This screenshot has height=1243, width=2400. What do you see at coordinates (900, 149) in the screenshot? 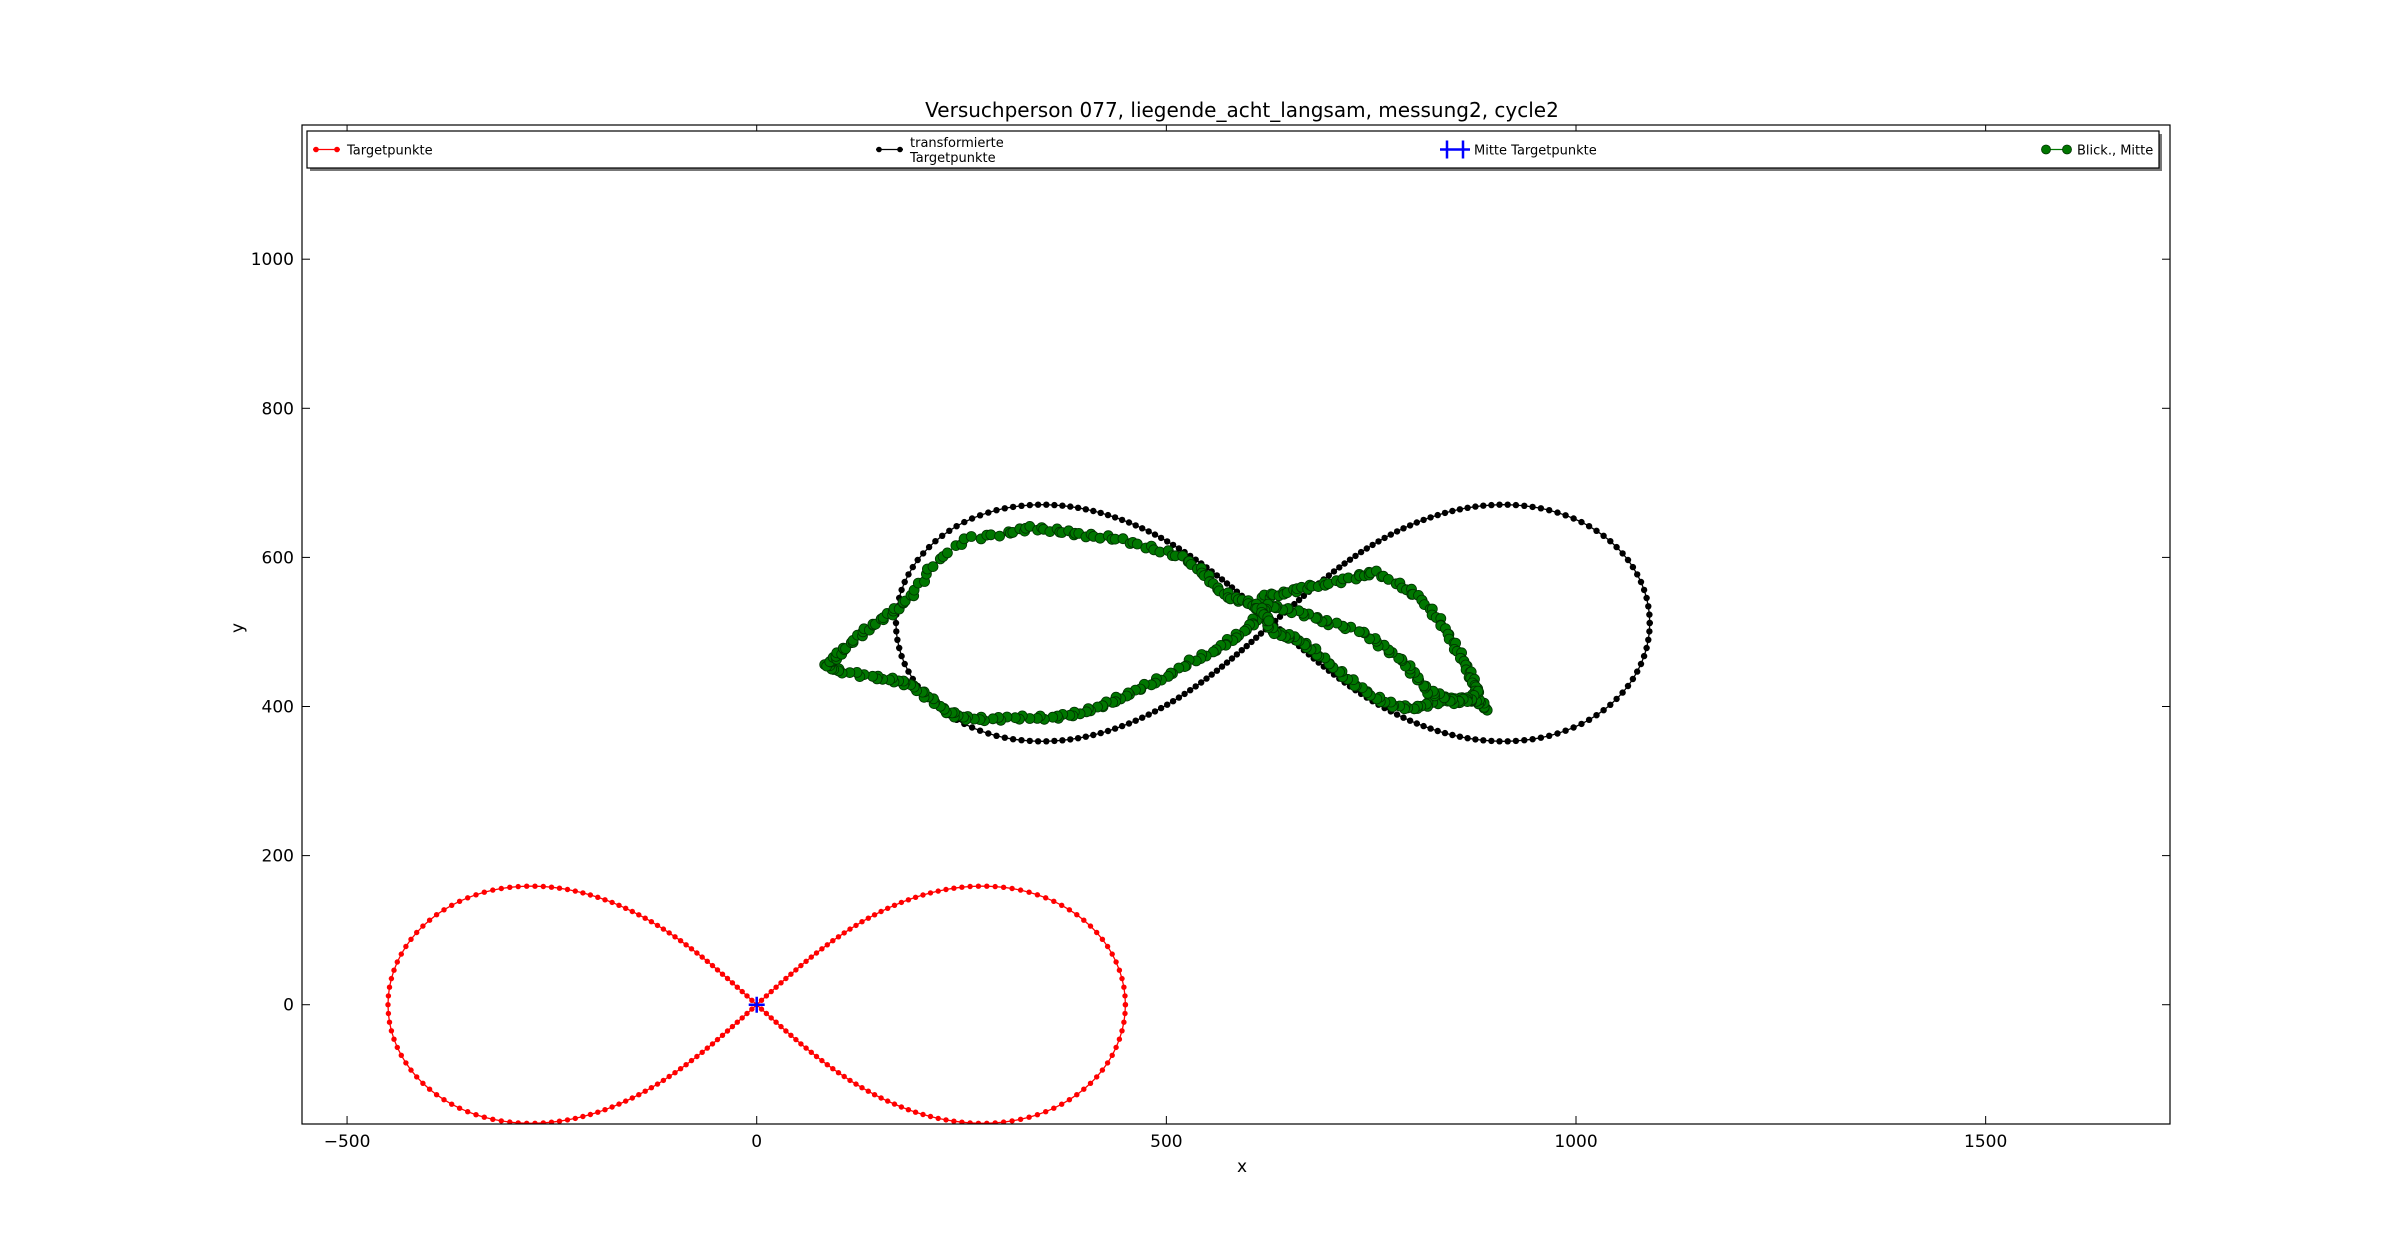
I see `legend-marker` at bounding box center [900, 149].